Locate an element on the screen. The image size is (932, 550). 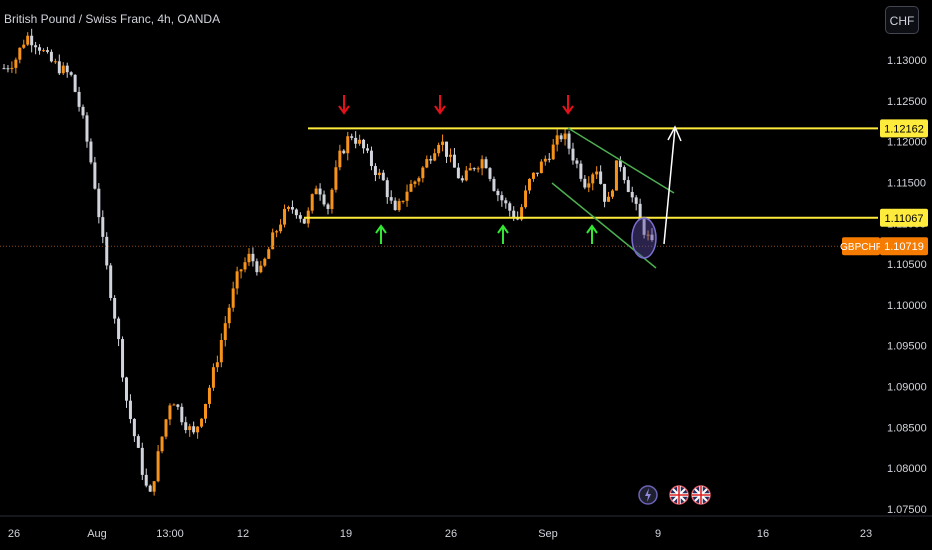
current-price-tag is located at coordinates (904, 246).